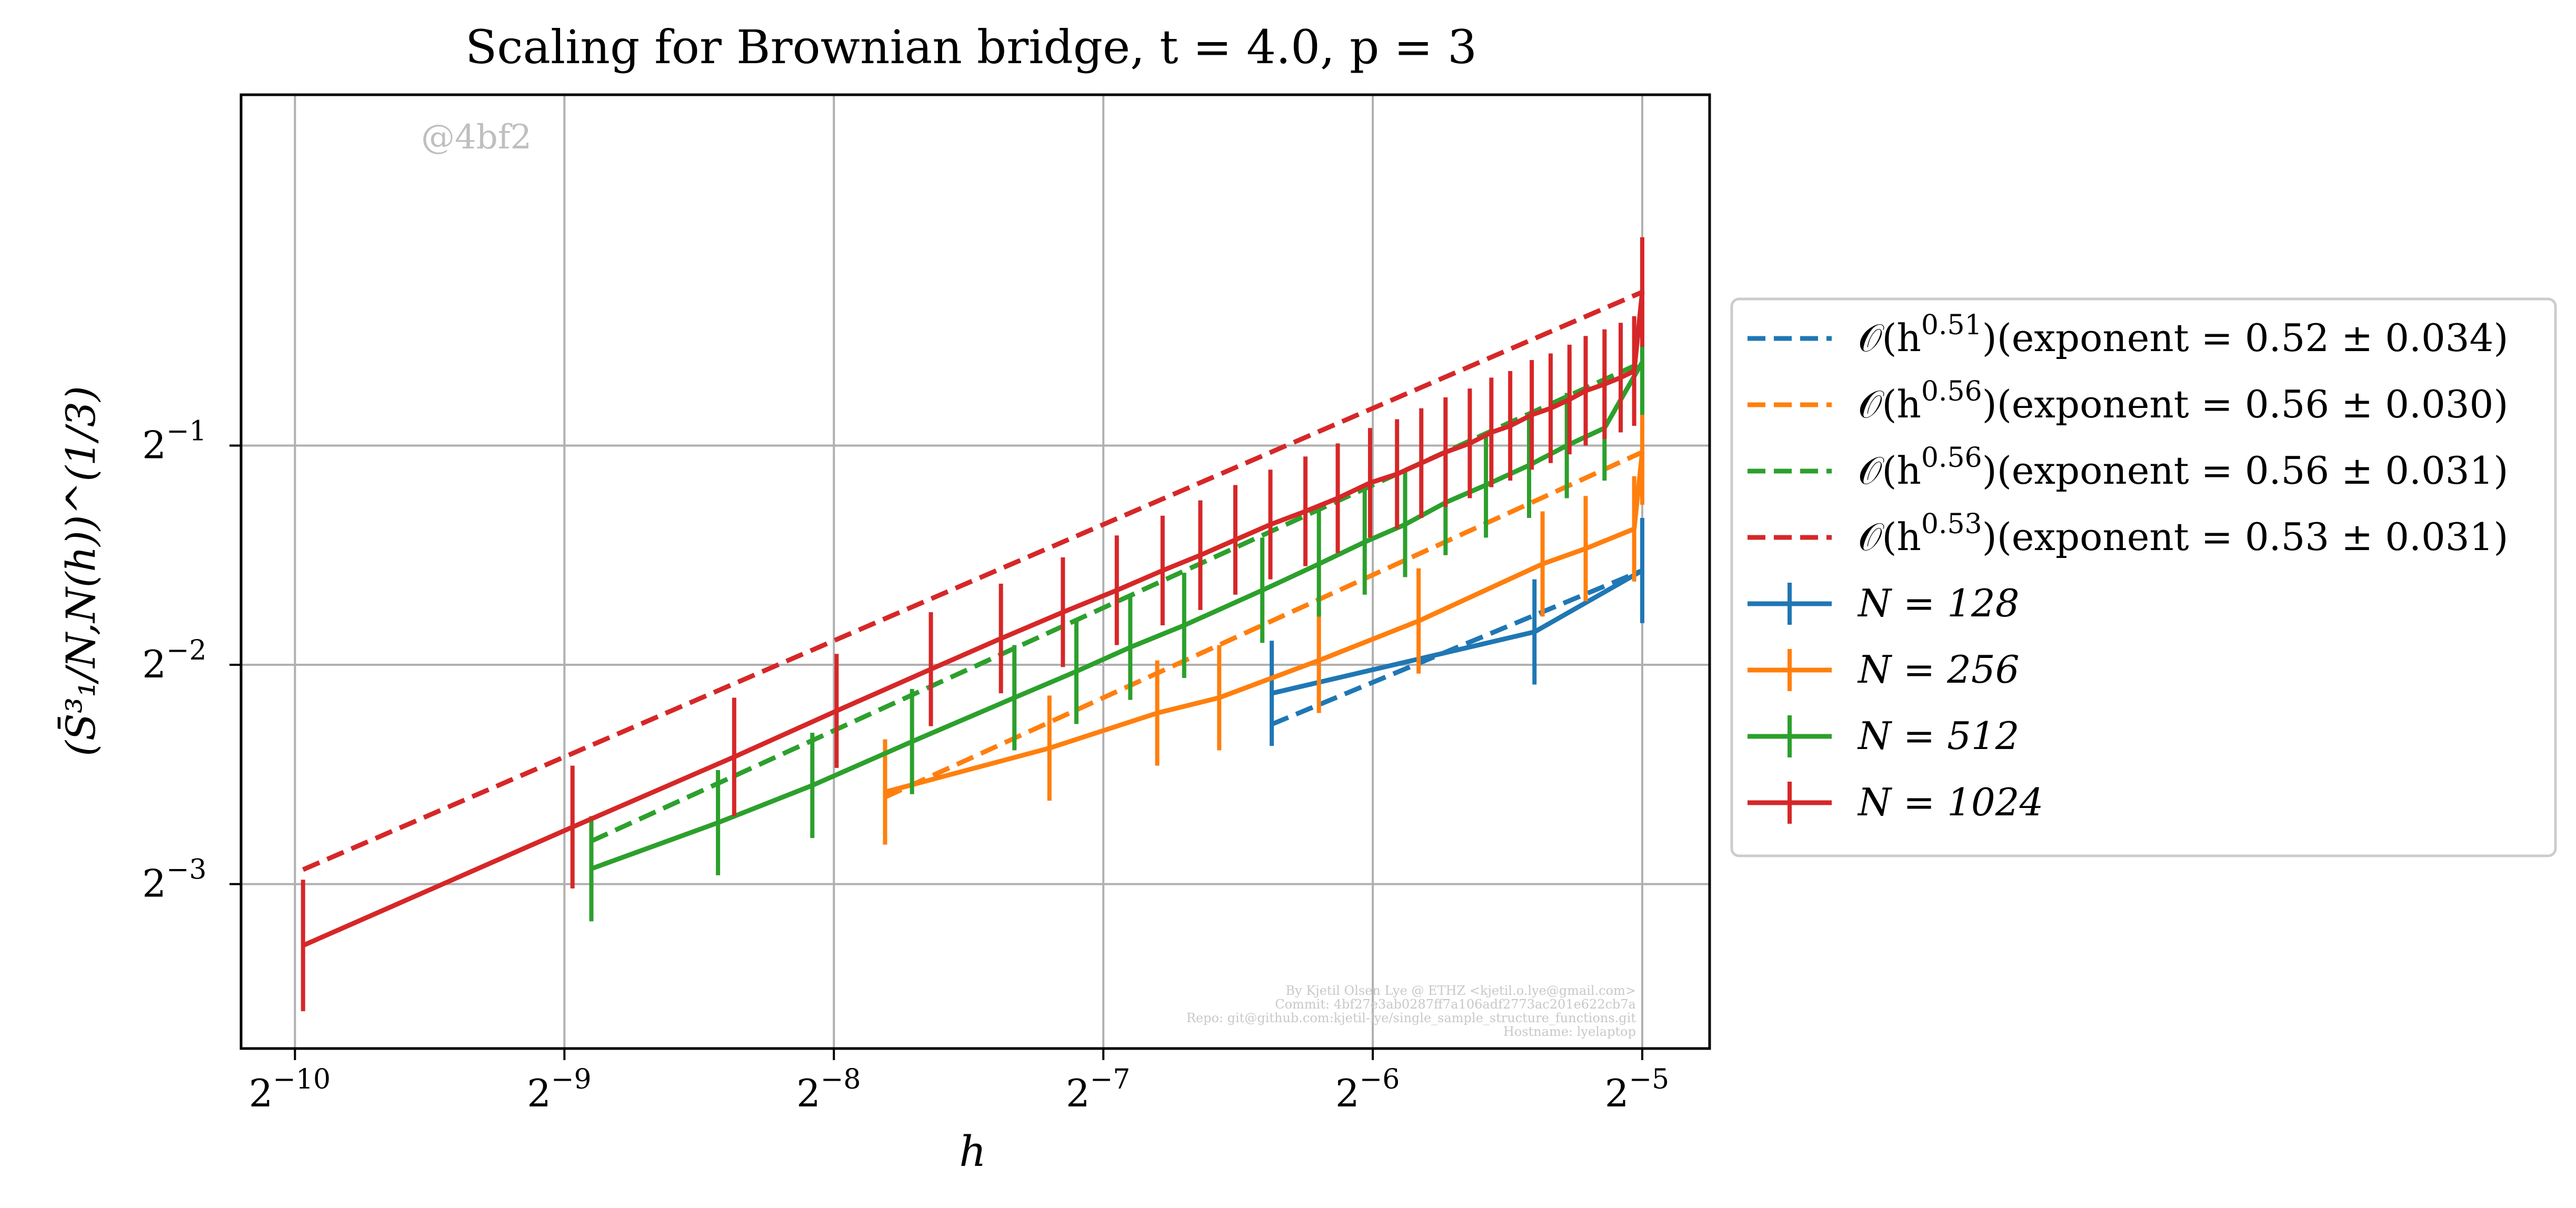 This screenshot has height=1208, width=2576. I want to click on y-axis-label: (S̄³₁/N,N(h))^(1/3), so click(81, 571).